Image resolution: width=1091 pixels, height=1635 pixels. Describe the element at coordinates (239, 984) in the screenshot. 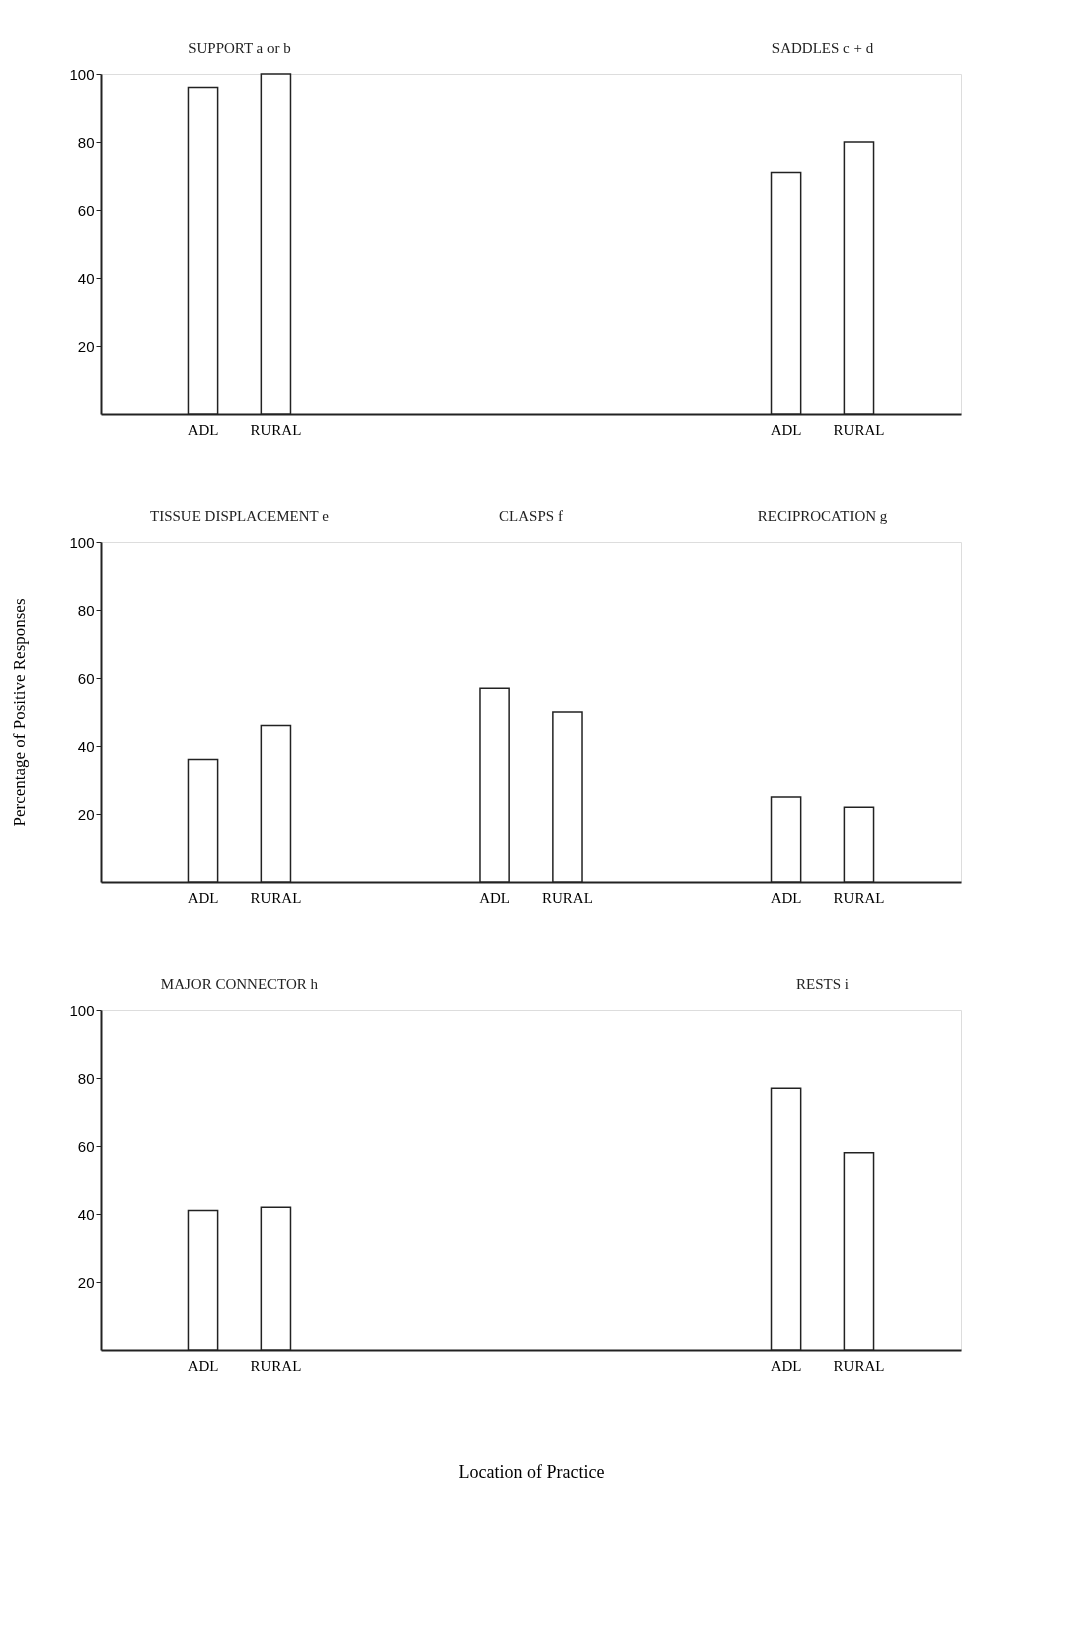

I see `text: MAJOR CONNECTOR h` at that location.